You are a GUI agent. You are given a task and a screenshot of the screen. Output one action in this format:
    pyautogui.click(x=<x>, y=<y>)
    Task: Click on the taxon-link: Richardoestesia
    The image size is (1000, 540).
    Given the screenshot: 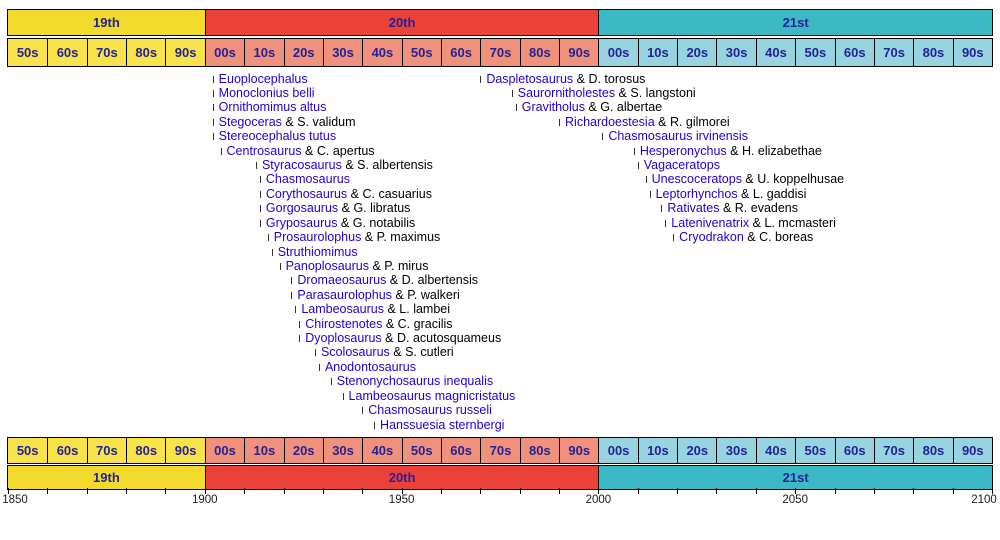 What is the action you would take?
    pyautogui.click(x=610, y=121)
    